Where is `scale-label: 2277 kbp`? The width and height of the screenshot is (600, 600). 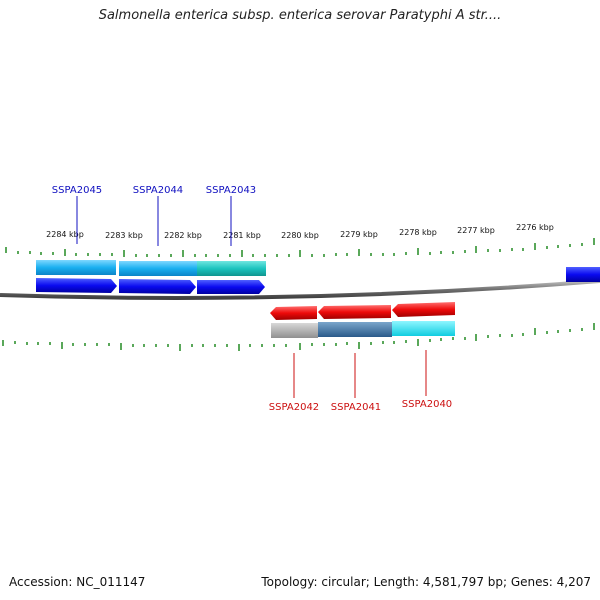
scale-label: 2277 kbp is located at coordinates (476, 230).